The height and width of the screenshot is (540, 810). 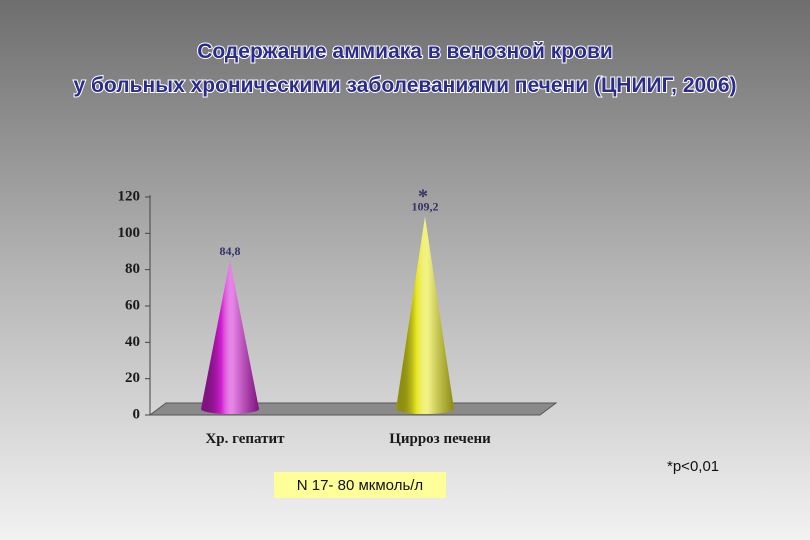 I want to click on note-box, so click(x=360, y=485).